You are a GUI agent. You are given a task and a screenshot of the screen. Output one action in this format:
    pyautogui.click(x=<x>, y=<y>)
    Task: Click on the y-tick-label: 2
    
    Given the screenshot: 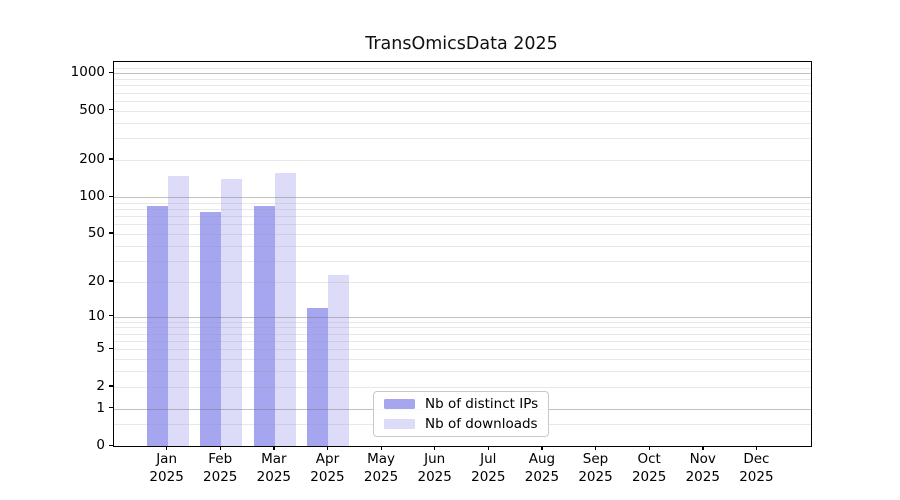 What is the action you would take?
    pyautogui.click(x=100, y=385)
    